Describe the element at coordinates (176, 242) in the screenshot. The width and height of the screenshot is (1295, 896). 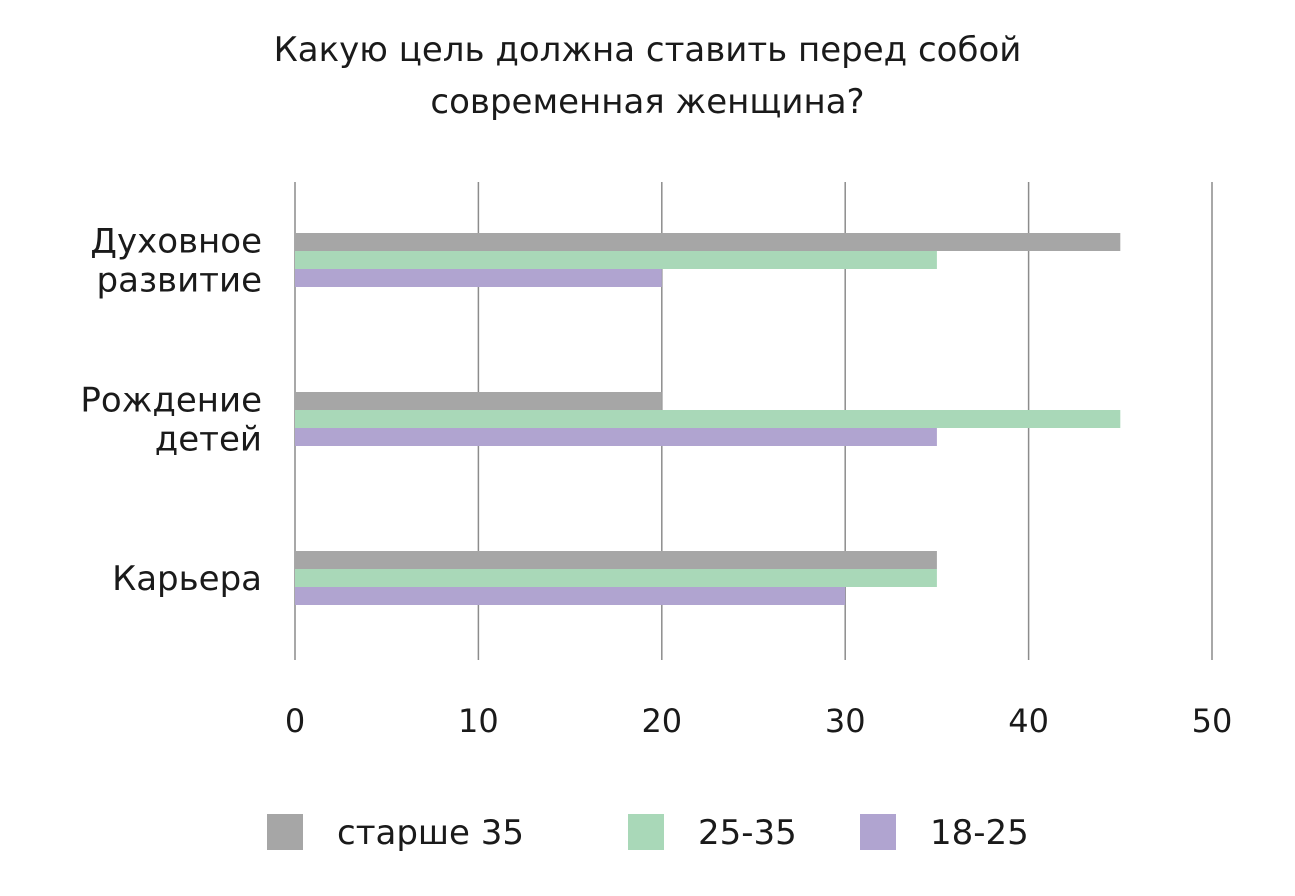
I see `category-label-0-line-0: Духовное` at that location.